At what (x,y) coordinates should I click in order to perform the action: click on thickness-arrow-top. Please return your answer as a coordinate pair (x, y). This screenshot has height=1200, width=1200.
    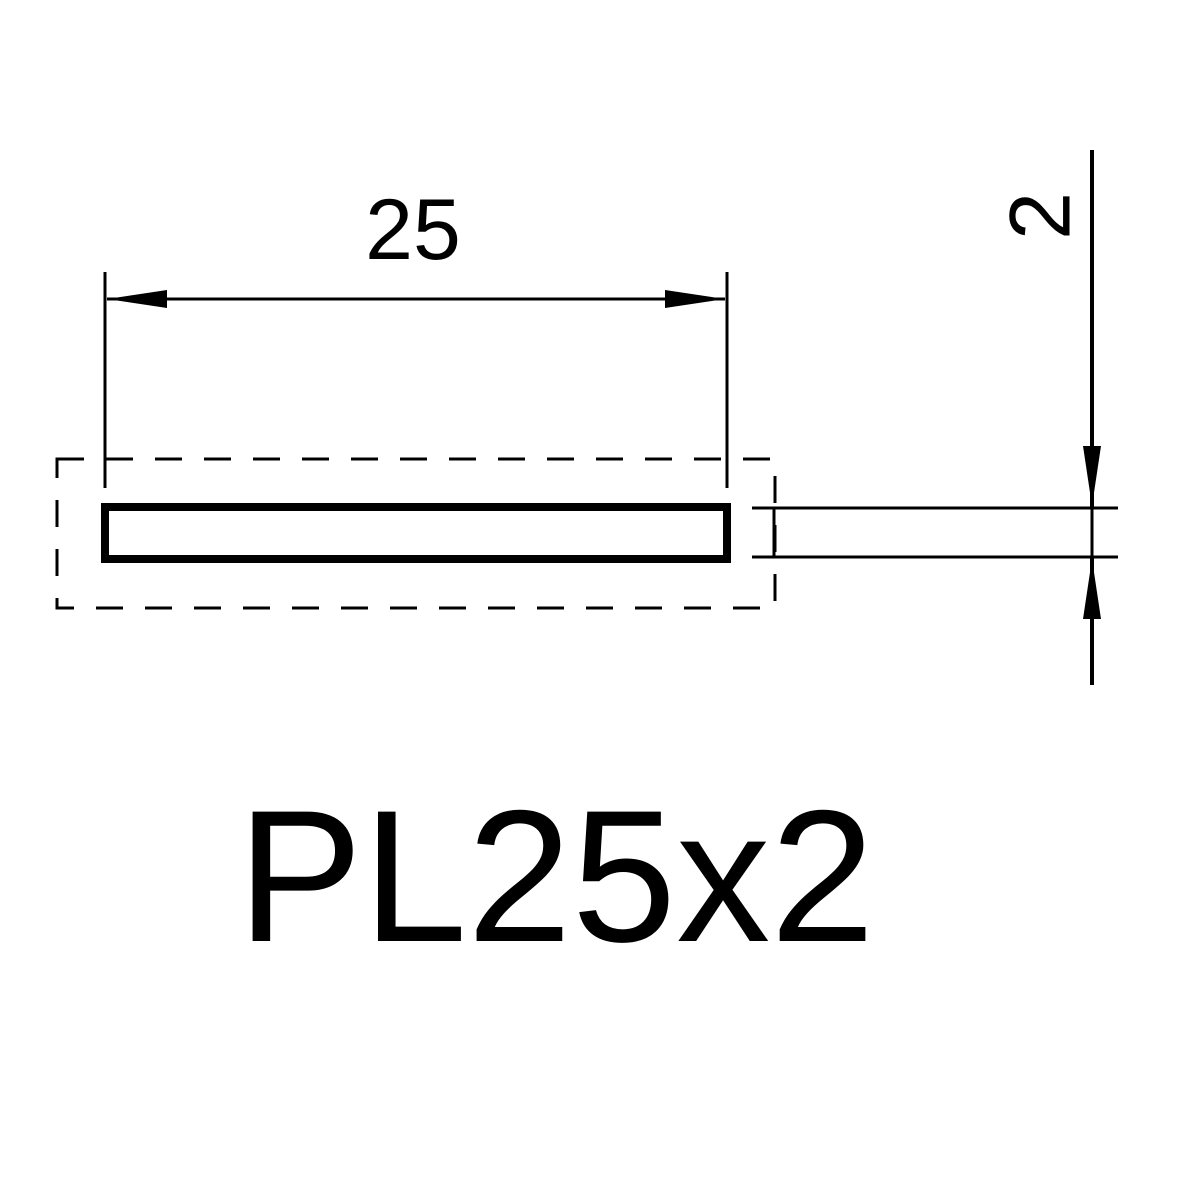
    Looking at the image, I should click on (1092, 476).